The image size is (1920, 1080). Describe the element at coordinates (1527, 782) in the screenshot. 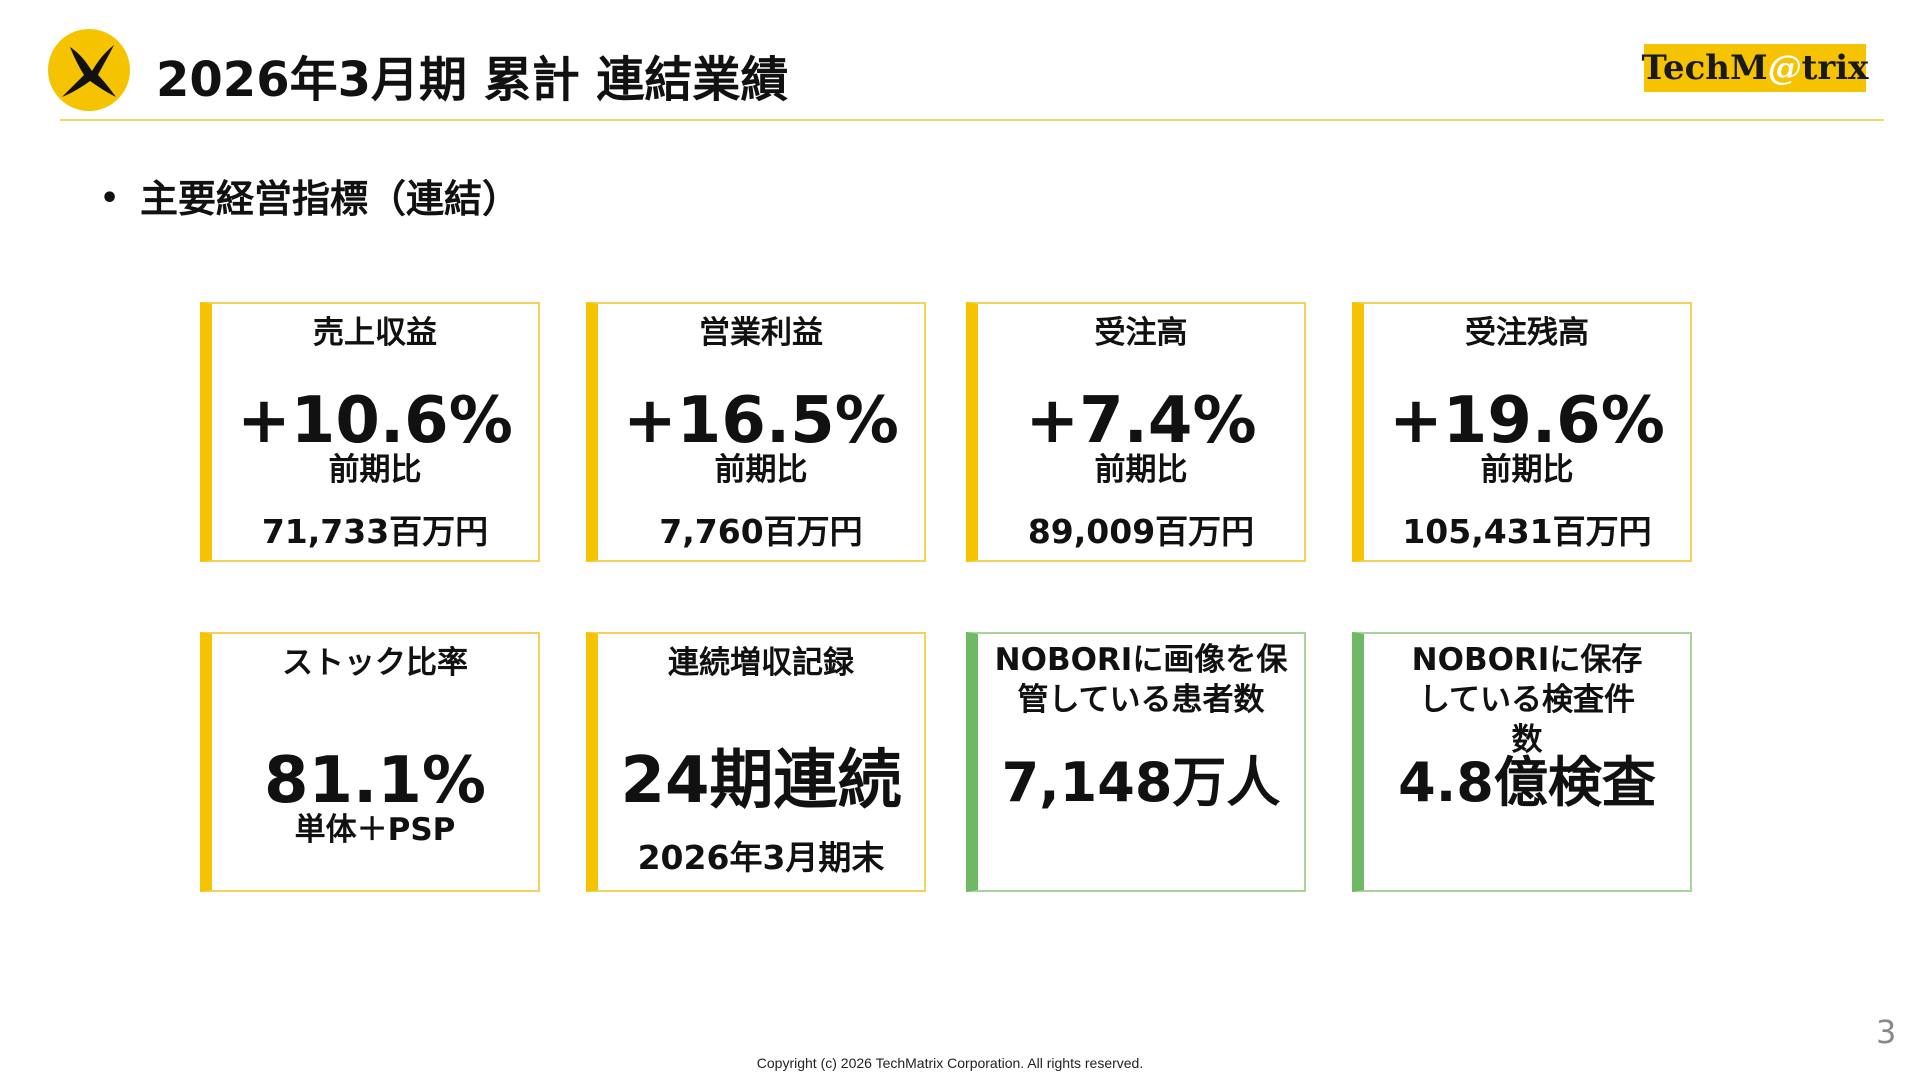

I see `kpi-value: 4.8億検査` at that location.